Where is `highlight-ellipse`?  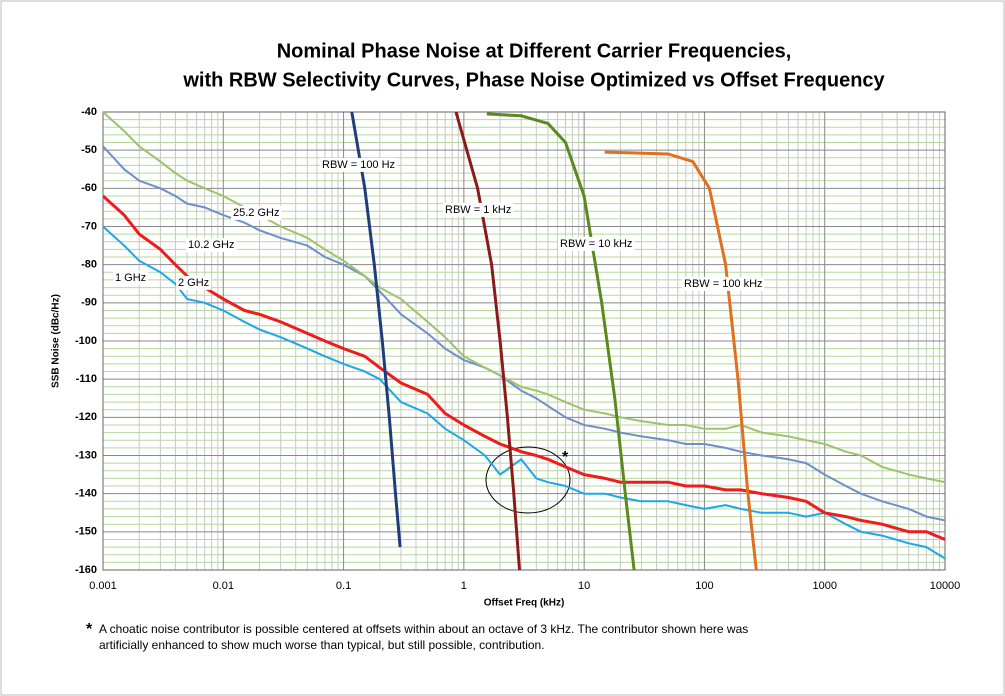
highlight-ellipse is located at coordinates (528, 480).